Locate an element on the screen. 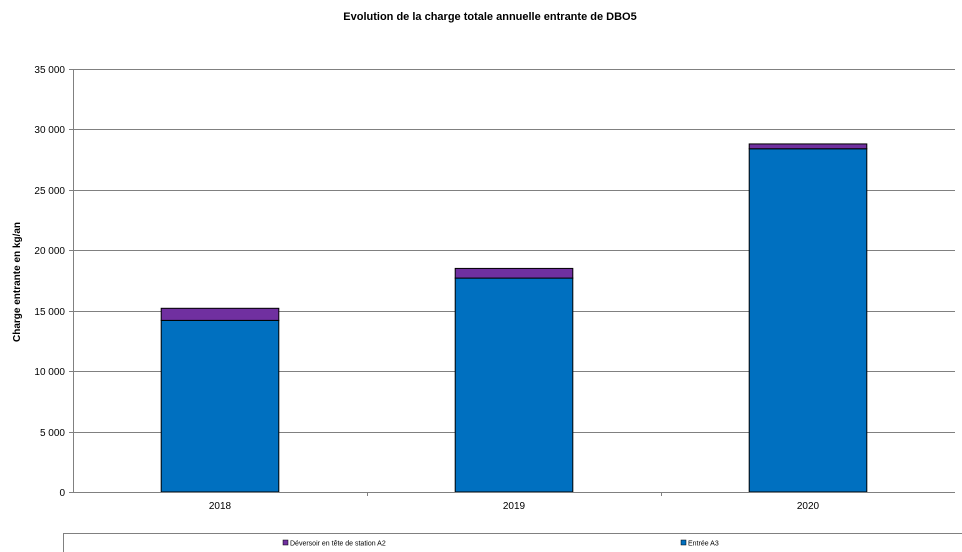  bar-entree-2019 is located at coordinates (514, 385).